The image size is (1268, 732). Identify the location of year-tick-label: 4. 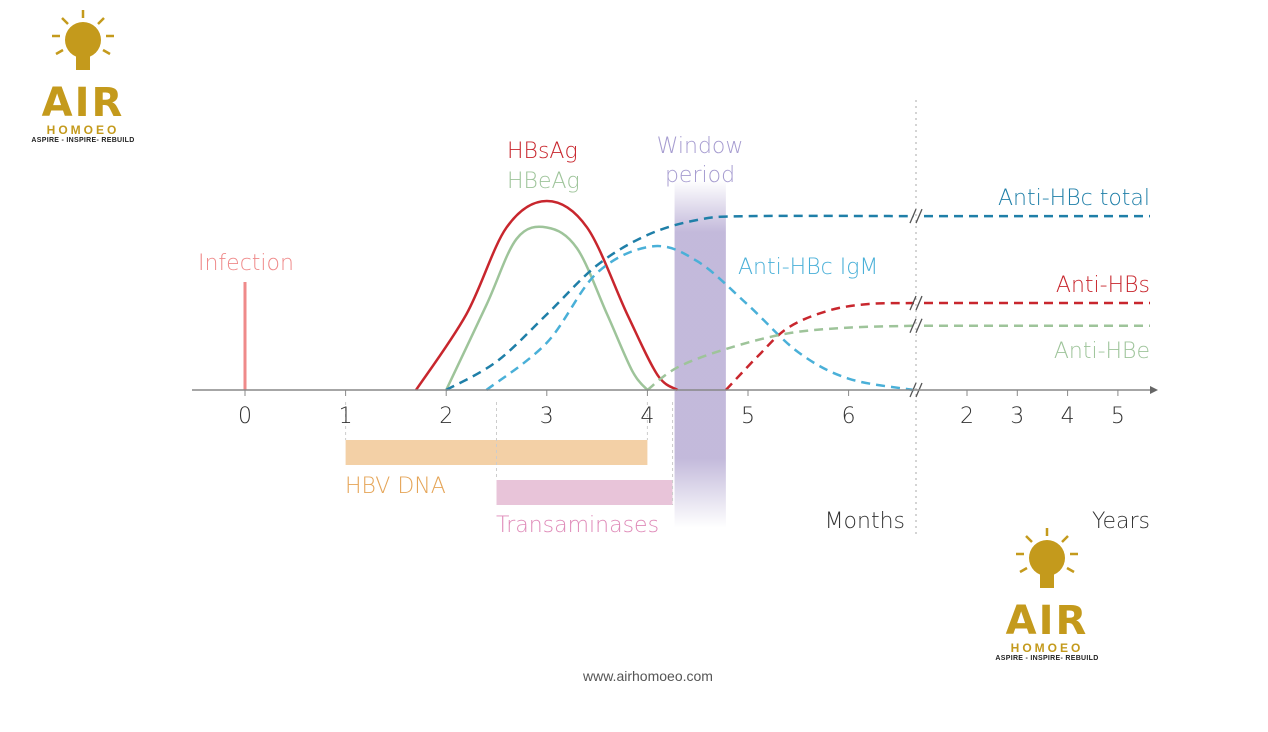
(1068, 416).